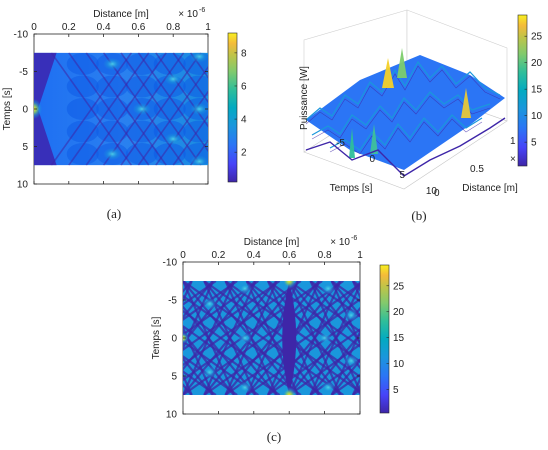  What do you see at coordinates (396, 390) in the screenshot?
I see `colorbar-tick-label: 5` at bounding box center [396, 390].